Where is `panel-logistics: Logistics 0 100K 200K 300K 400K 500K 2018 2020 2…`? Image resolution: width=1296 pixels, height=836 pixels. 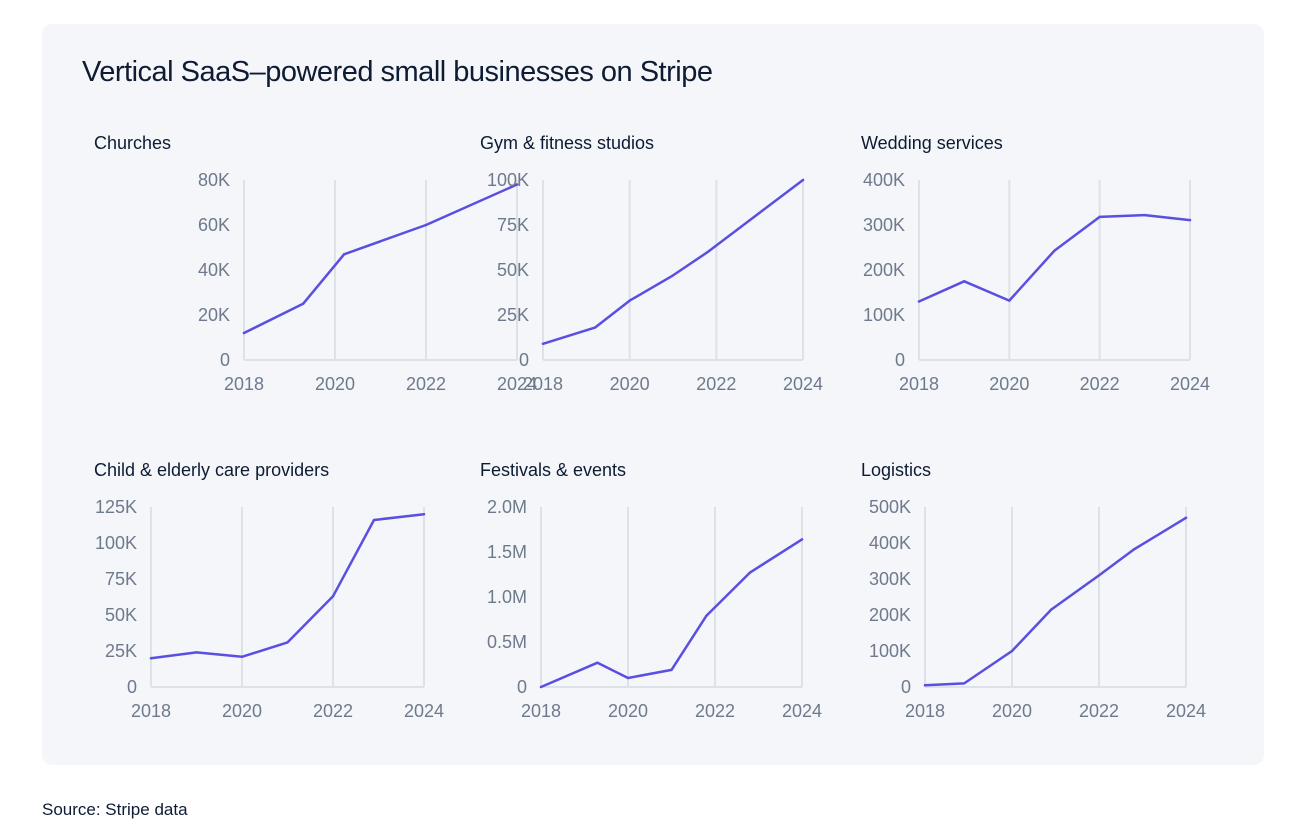 panel-logistics: Logistics 0 100K 200K 300K 400K 500K 2018 2020 2… is located at coordinates (1061, 600).